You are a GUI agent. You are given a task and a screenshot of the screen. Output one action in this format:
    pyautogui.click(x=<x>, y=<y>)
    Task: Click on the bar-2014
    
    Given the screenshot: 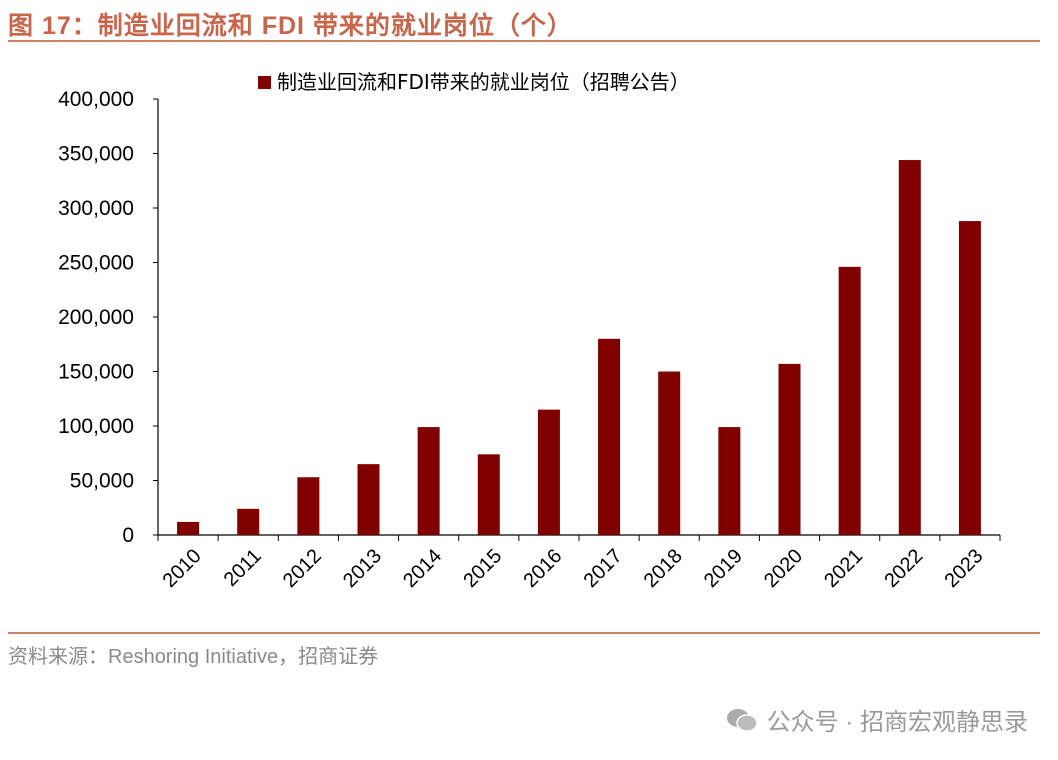 What is the action you would take?
    pyautogui.click(x=428, y=481)
    